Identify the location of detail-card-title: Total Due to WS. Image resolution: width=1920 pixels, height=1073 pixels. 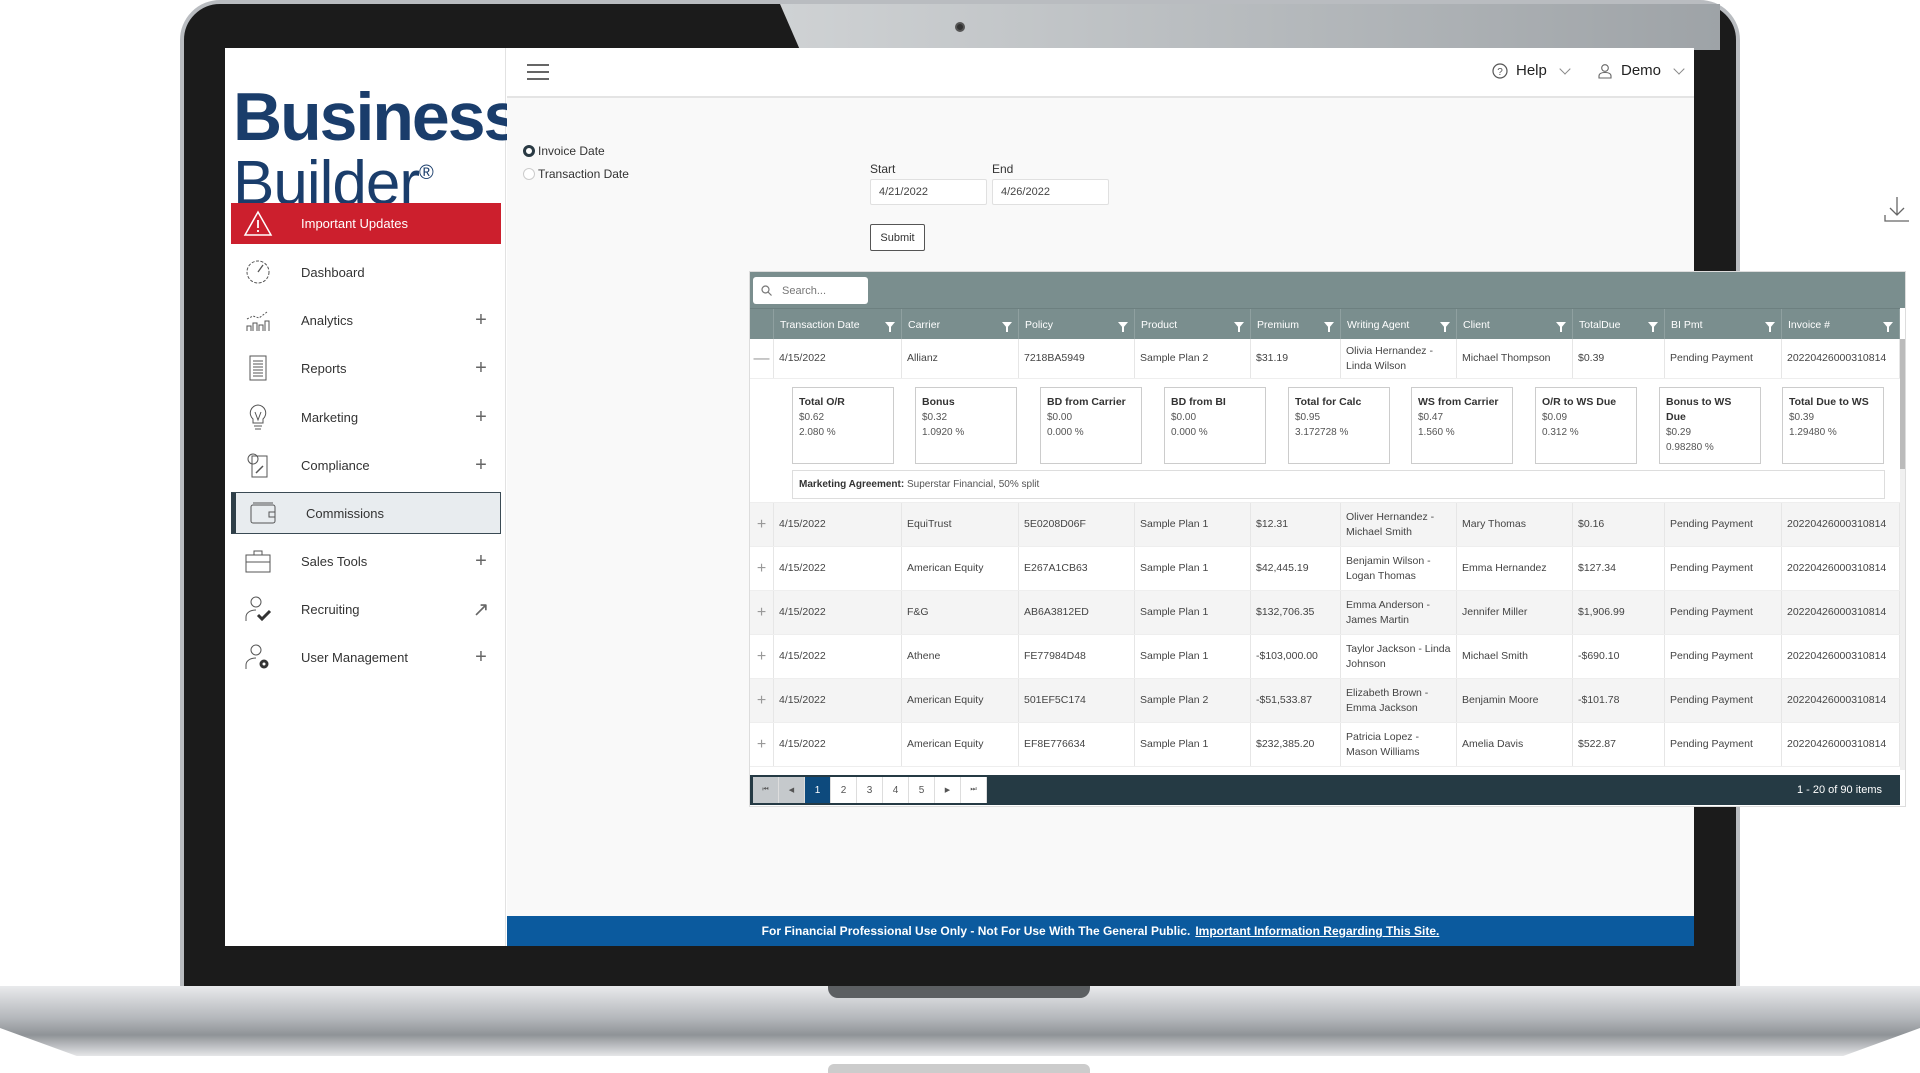
(1829, 402).